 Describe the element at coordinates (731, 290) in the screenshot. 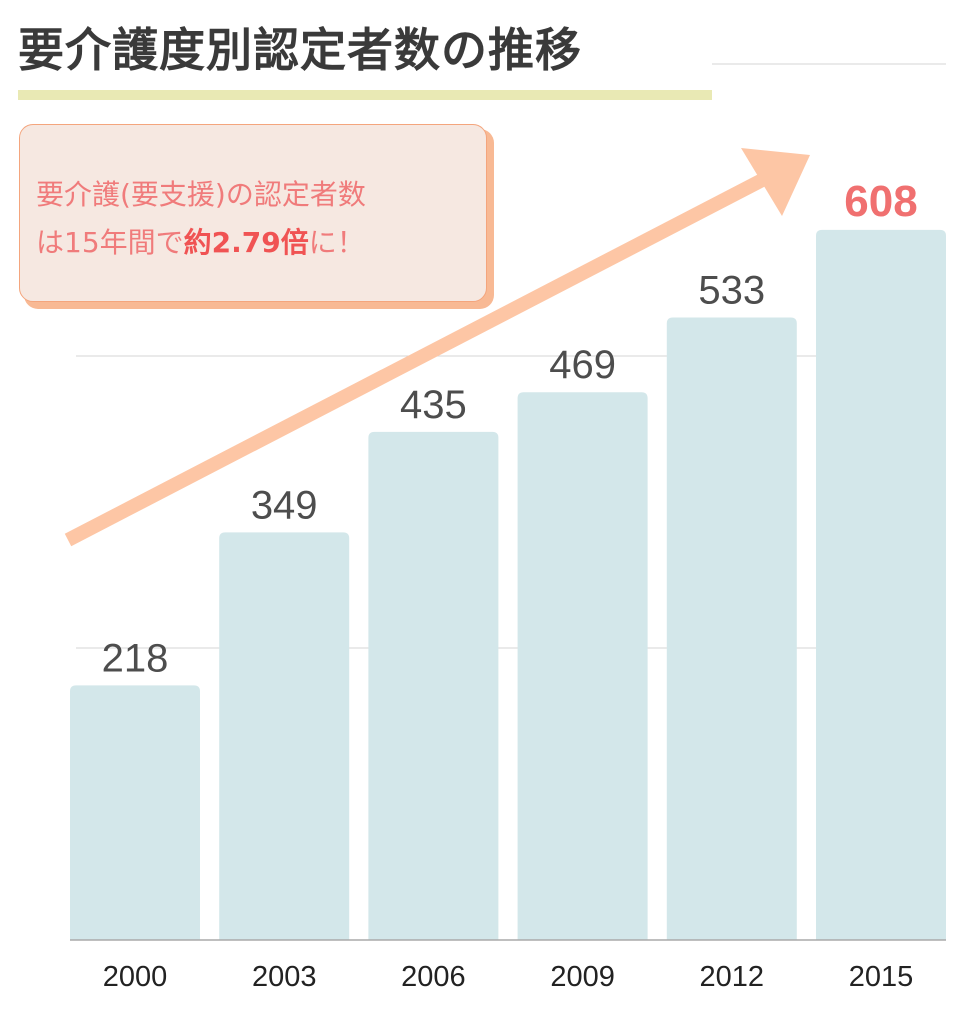

I see `data-label: 533` at that location.